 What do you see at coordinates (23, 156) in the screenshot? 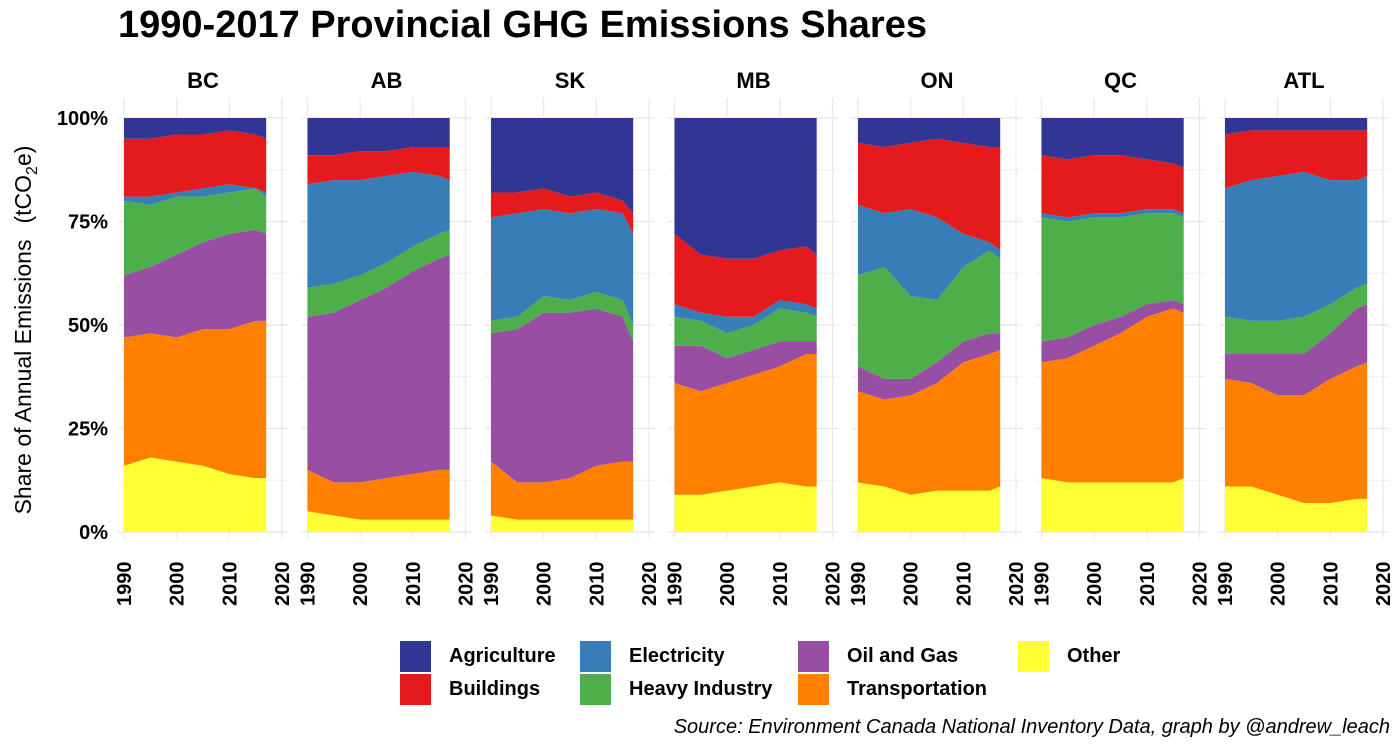
I see `y-axis-unit-suffix: e)` at bounding box center [23, 156].